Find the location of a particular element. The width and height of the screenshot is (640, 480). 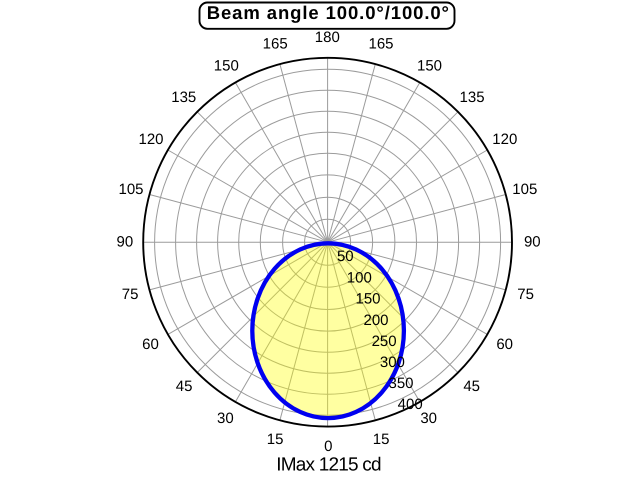

svg-text: 0 is located at coordinates (328, 446).